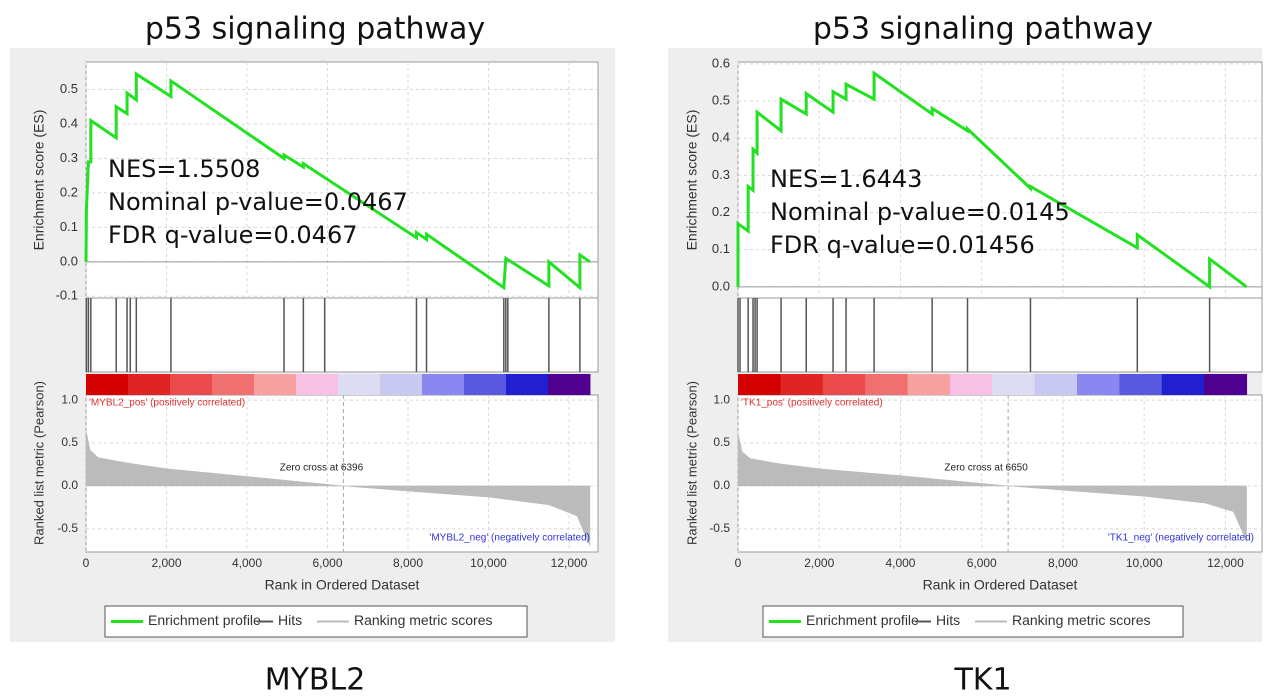 This screenshot has height=698, width=1280. Describe the element at coordinates (986, 468) in the screenshot. I see `zero-cross-label: Zero cross at 6650` at that location.